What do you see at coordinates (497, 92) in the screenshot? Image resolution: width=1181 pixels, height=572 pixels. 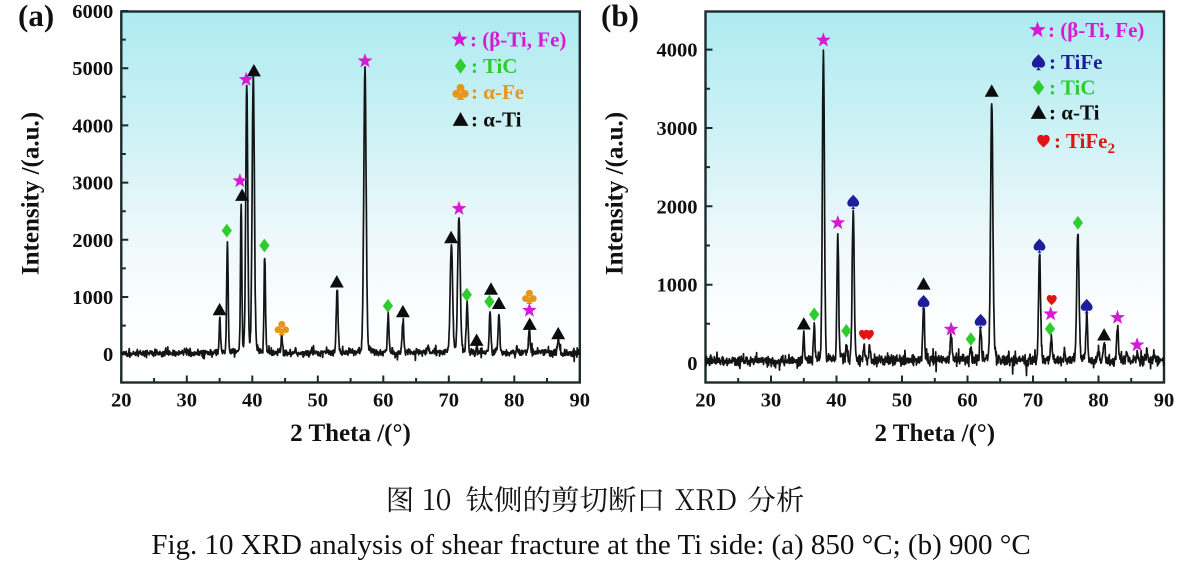 I see `svg-text:: α-Fe: : α-Fe` at bounding box center [497, 92].